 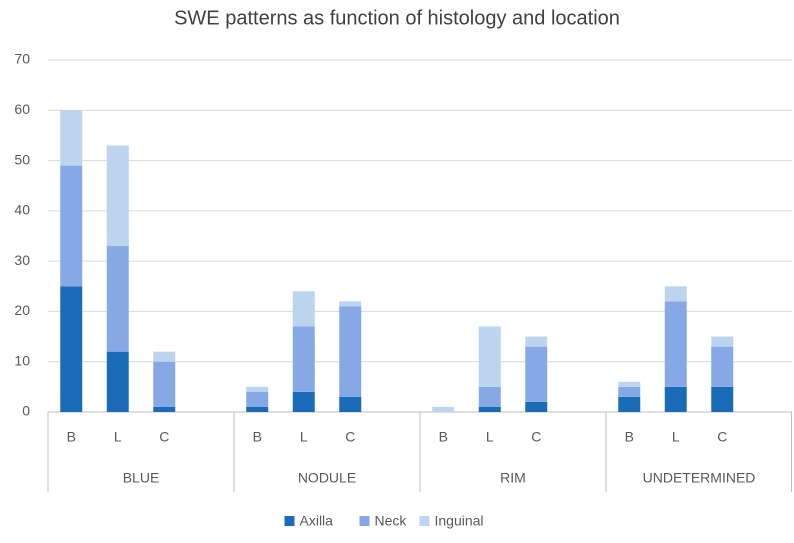 What do you see at coordinates (26, 411) in the screenshot?
I see `y-tick-label: 0` at bounding box center [26, 411].